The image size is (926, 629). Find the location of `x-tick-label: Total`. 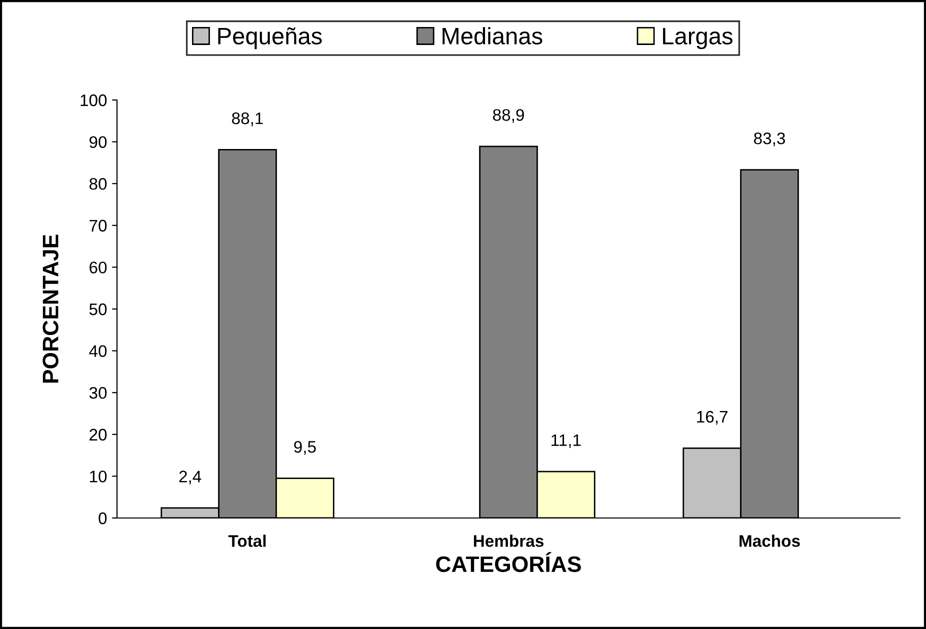

x-tick-label: Total is located at coordinates (247, 540).